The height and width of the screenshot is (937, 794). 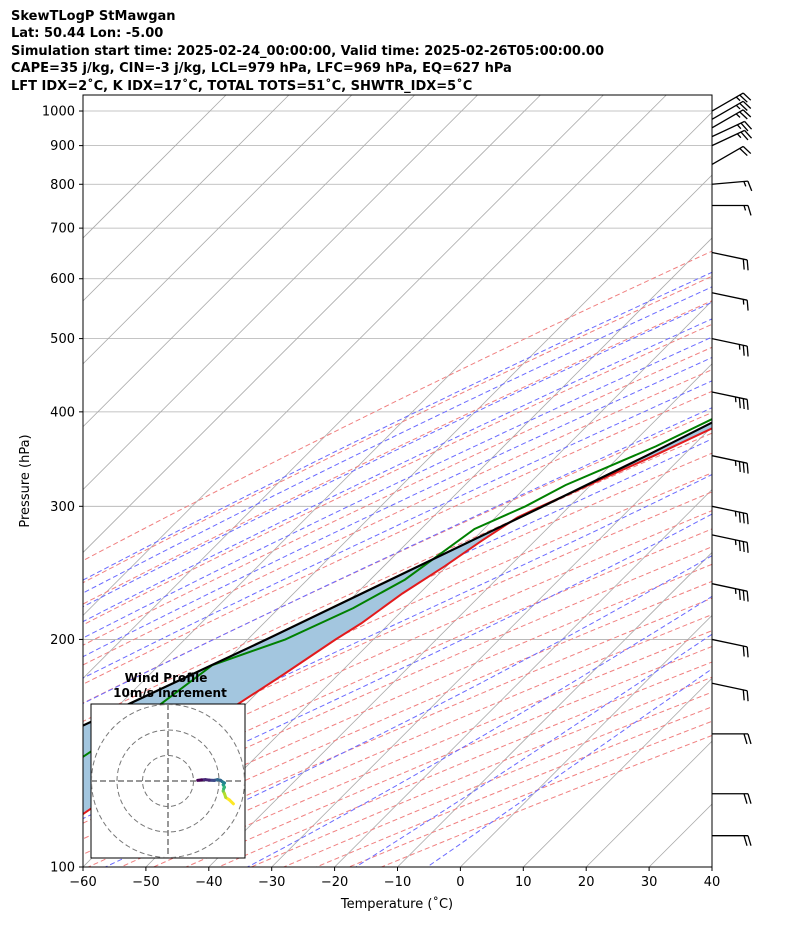 What do you see at coordinates (170, 693) in the screenshot?
I see `inset-subtitle: 10m/s increment` at bounding box center [170, 693].